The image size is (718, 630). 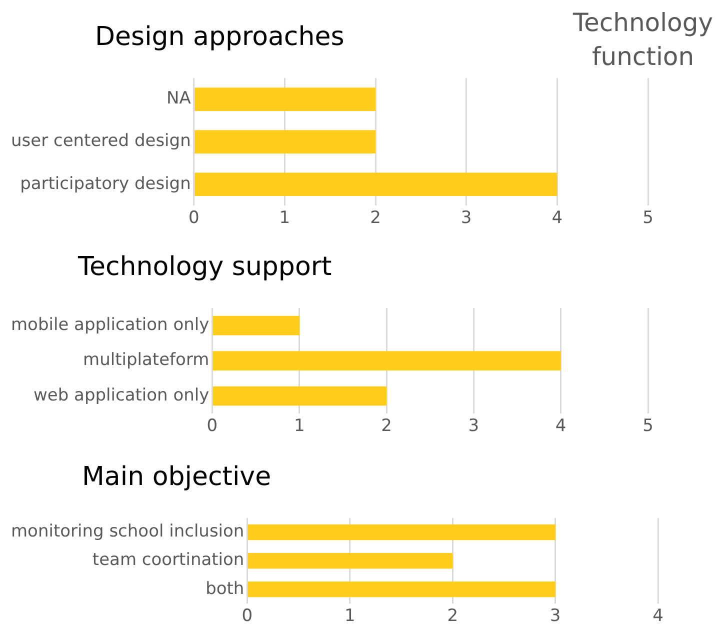 I want to click on text: Technology function, so click(x=643, y=40).